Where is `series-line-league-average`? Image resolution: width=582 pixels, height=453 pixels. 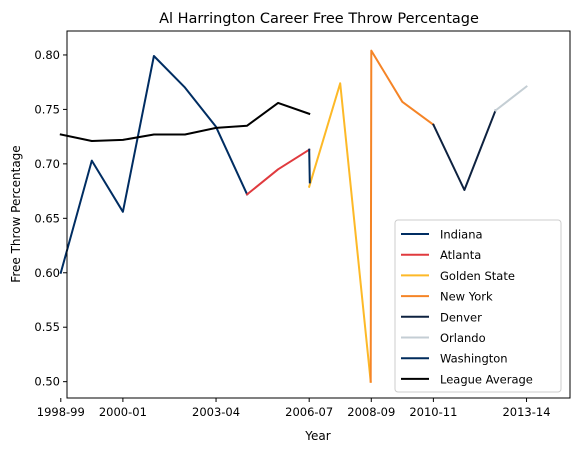 series-line-league-average is located at coordinates (185, 121).